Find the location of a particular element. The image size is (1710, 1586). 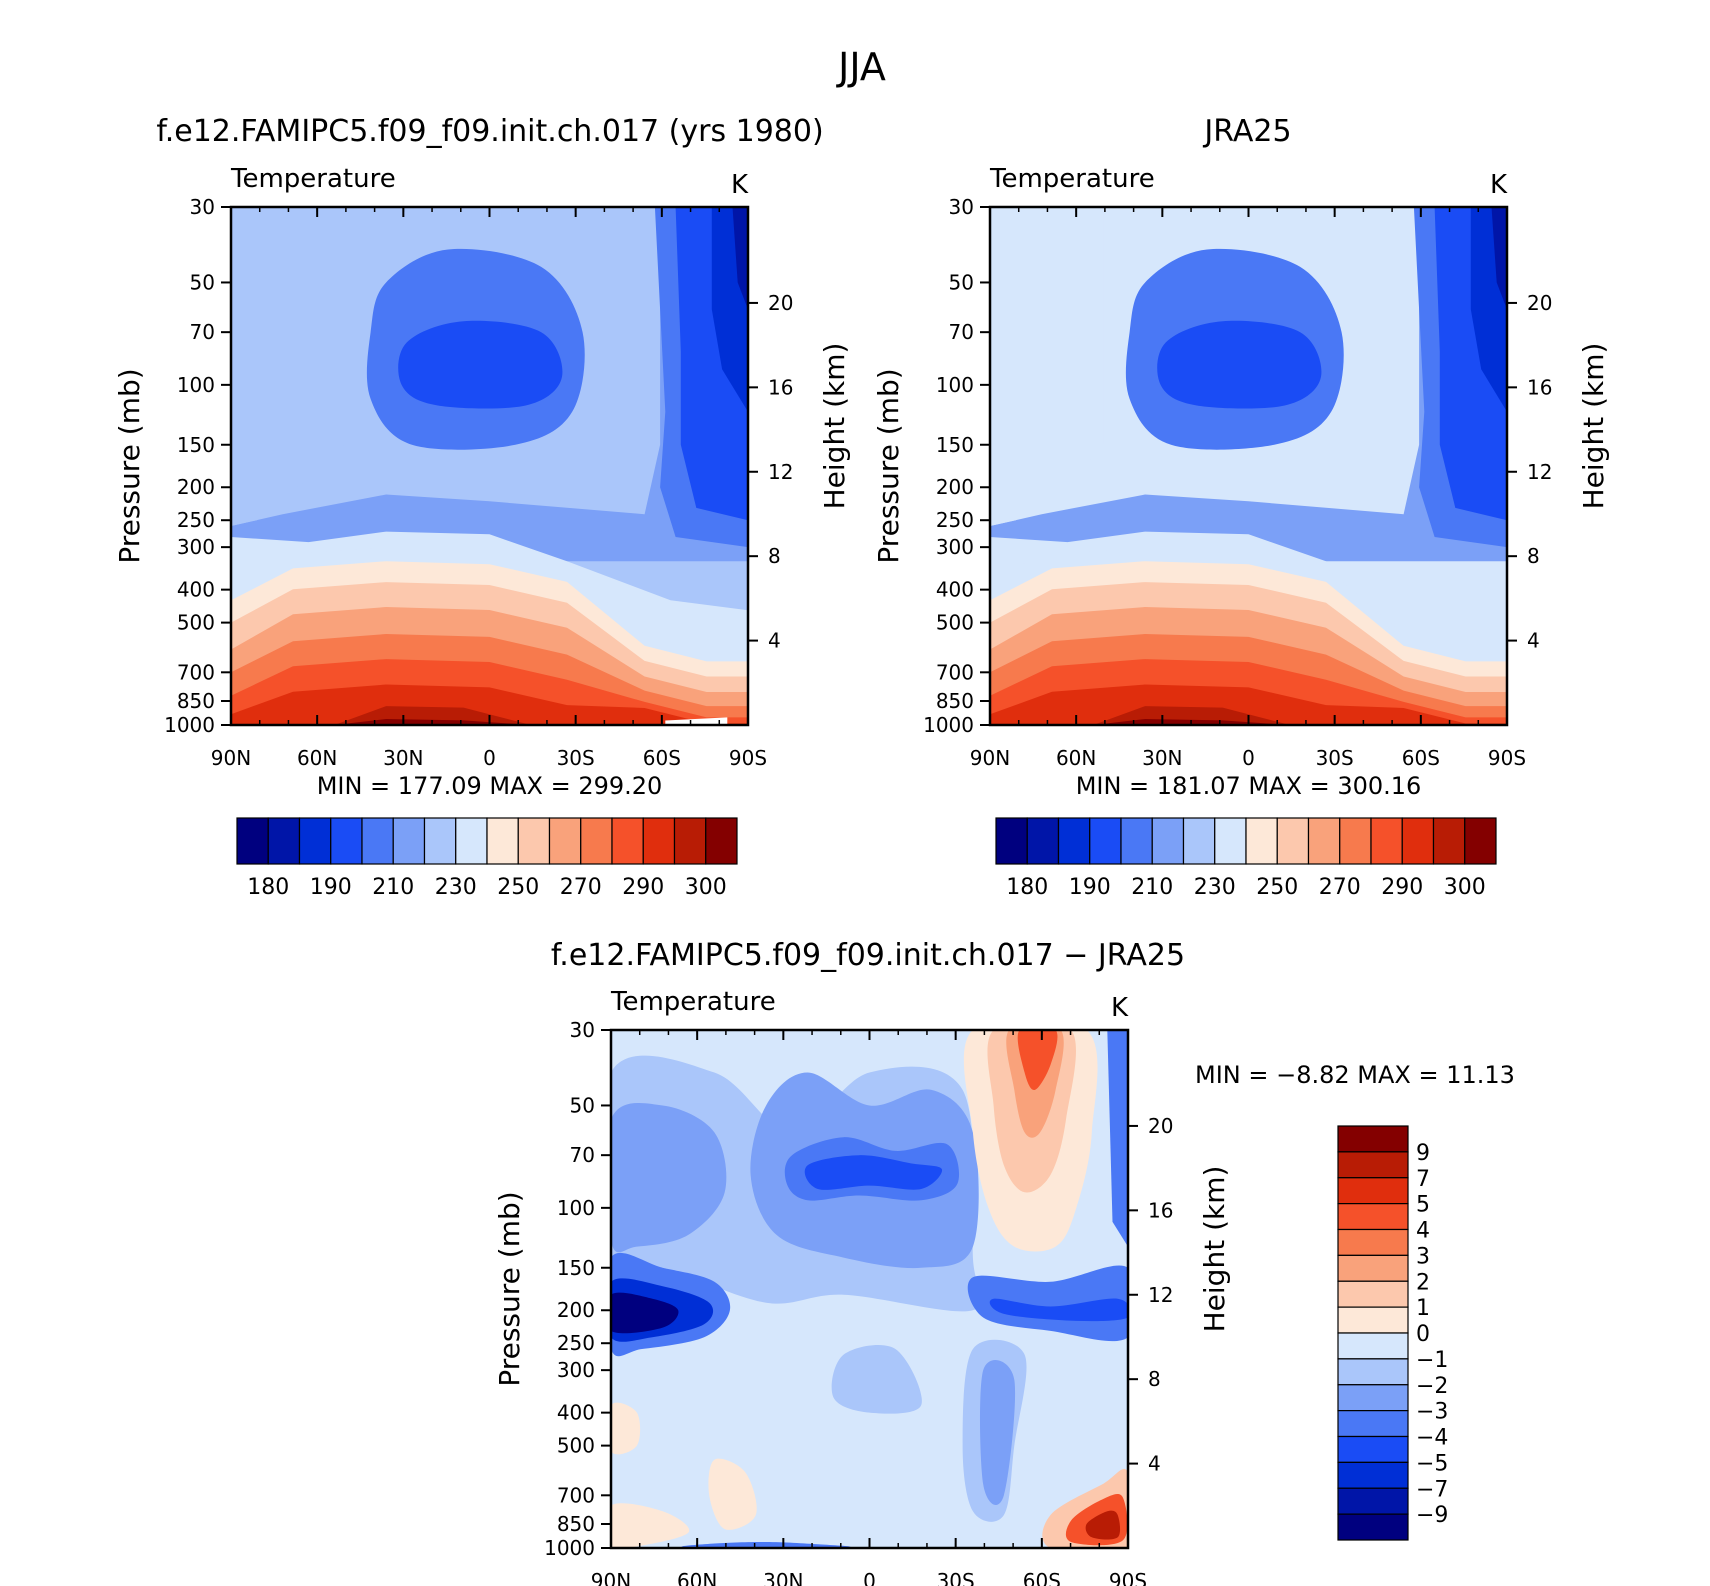

y-tick-label: 850 is located at coordinates (196, 701).